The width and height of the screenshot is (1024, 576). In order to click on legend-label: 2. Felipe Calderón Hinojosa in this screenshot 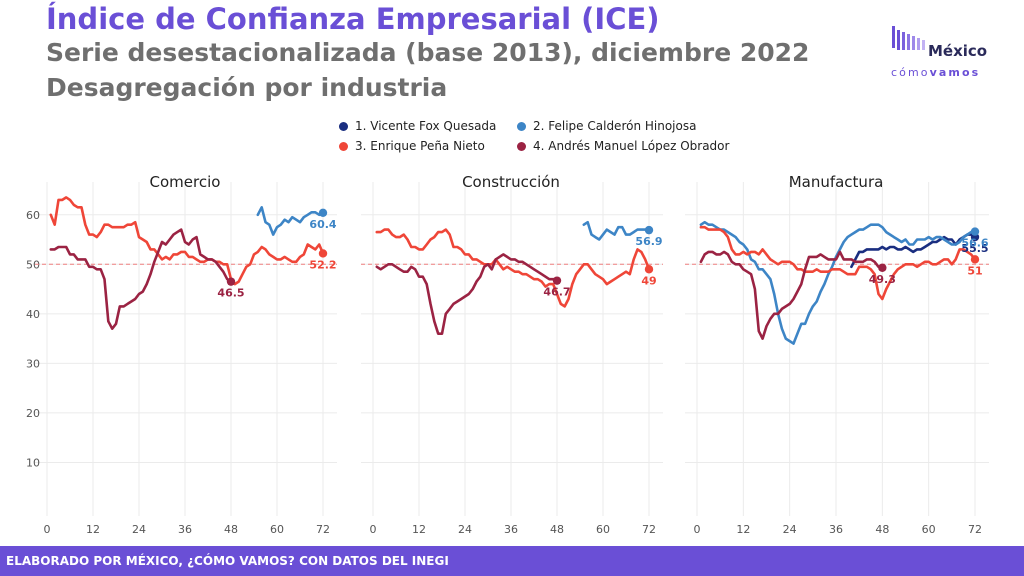, I will do `click(615, 126)`.